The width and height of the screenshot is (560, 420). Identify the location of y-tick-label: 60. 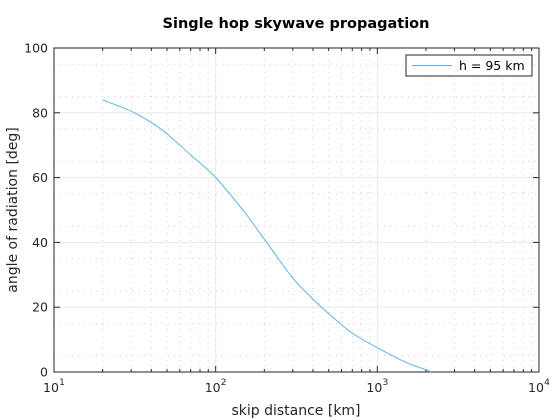
(40, 177).